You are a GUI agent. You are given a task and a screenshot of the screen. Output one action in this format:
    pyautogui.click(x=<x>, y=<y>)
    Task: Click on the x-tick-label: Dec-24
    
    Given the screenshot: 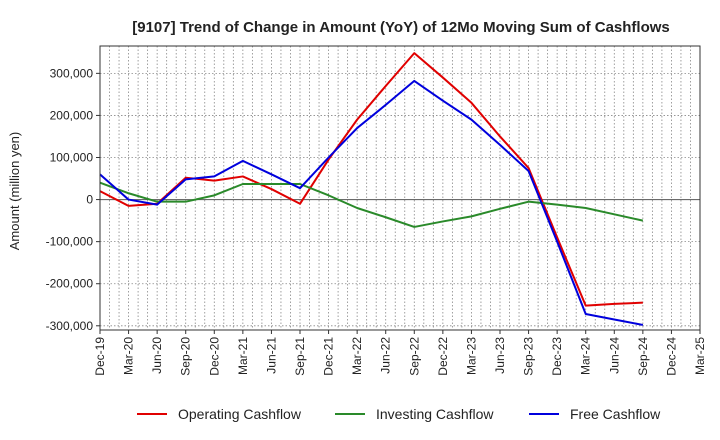 What is the action you would take?
    pyautogui.click(x=671, y=356)
    